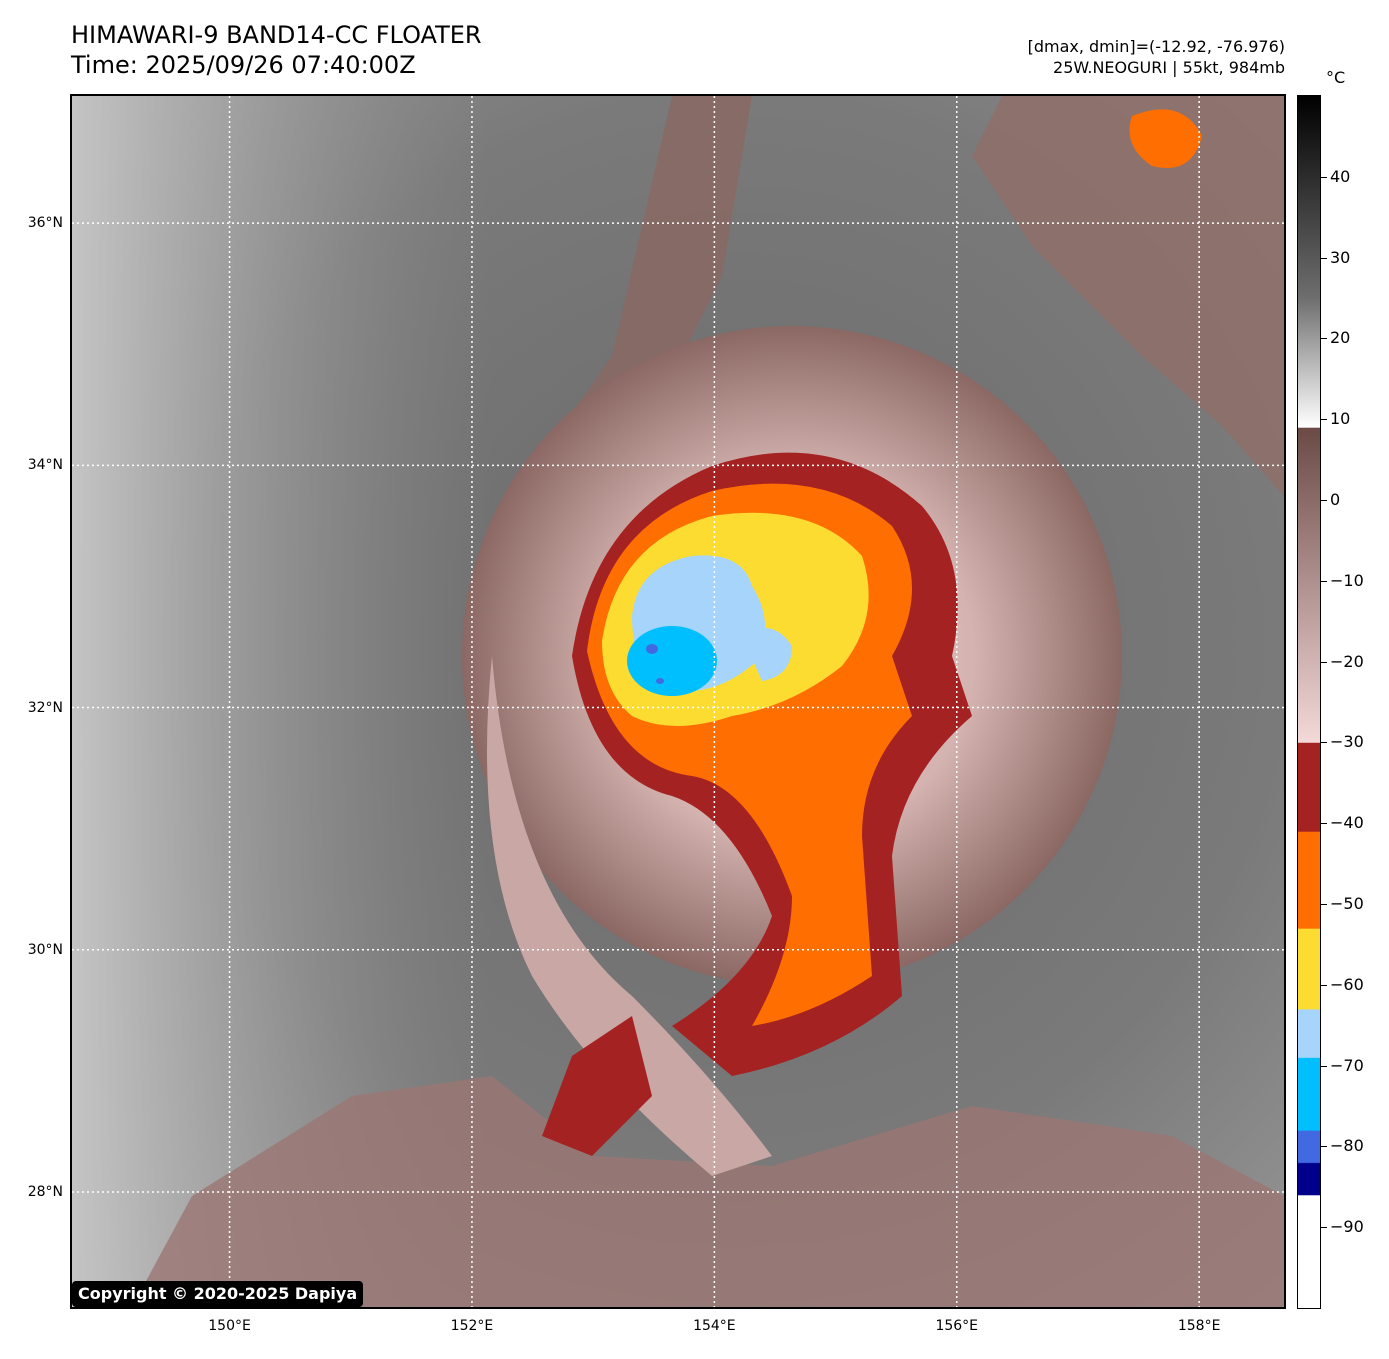 Image resolution: width=1389 pixels, height=1359 pixels. What do you see at coordinates (243, 65) in the screenshot?
I see `timestamp-title: Time: 2025/09/26 07:40:00Z` at bounding box center [243, 65].